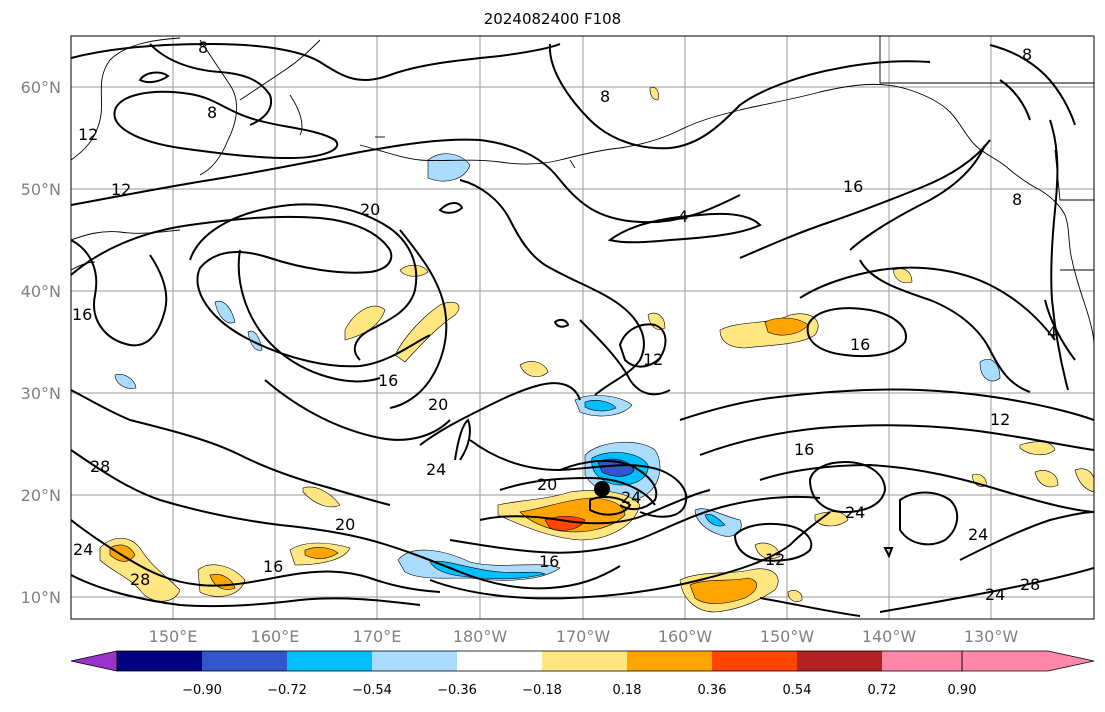  What do you see at coordinates (41, 393) in the screenshot?
I see `lat-label: 30°N` at bounding box center [41, 393].